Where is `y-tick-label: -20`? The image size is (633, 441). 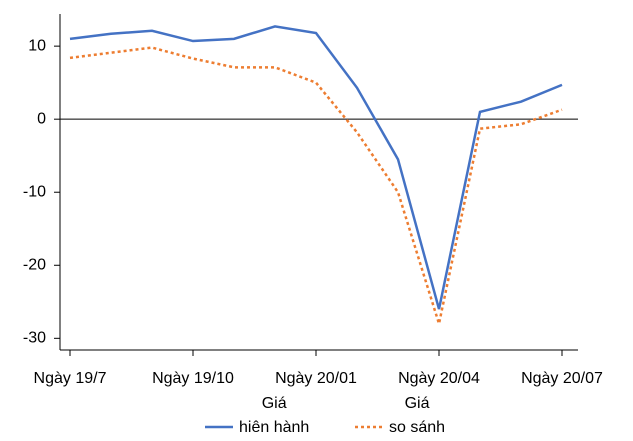
y-tick-label: -20 is located at coordinates (34, 264).